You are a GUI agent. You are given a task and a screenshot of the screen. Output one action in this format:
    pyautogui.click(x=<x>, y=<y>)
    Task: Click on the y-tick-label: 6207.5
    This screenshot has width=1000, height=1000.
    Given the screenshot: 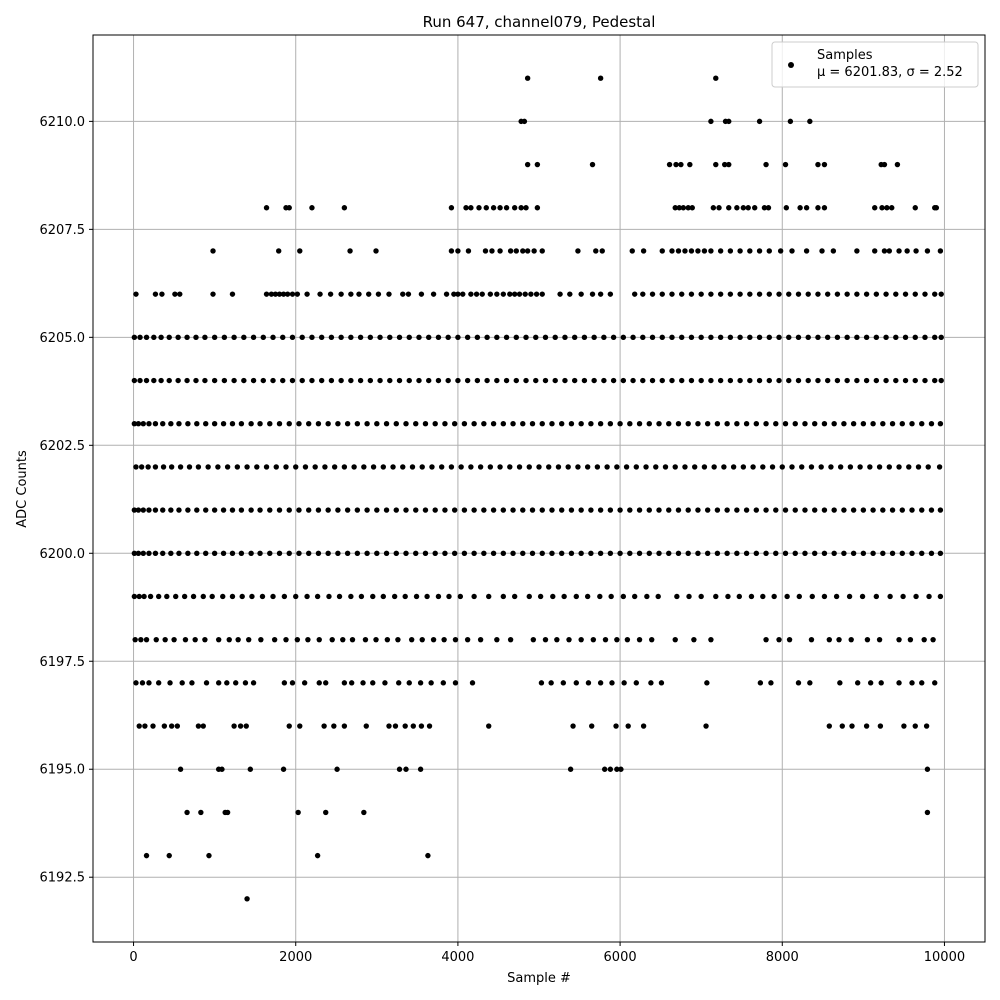 What is the action you would take?
    pyautogui.click(x=63, y=230)
    